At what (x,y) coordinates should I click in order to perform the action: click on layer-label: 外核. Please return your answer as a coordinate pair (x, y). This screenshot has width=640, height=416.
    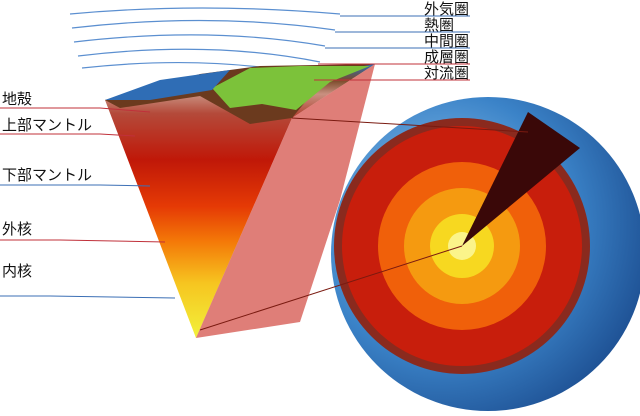
    Looking at the image, I should click on (17, 229).